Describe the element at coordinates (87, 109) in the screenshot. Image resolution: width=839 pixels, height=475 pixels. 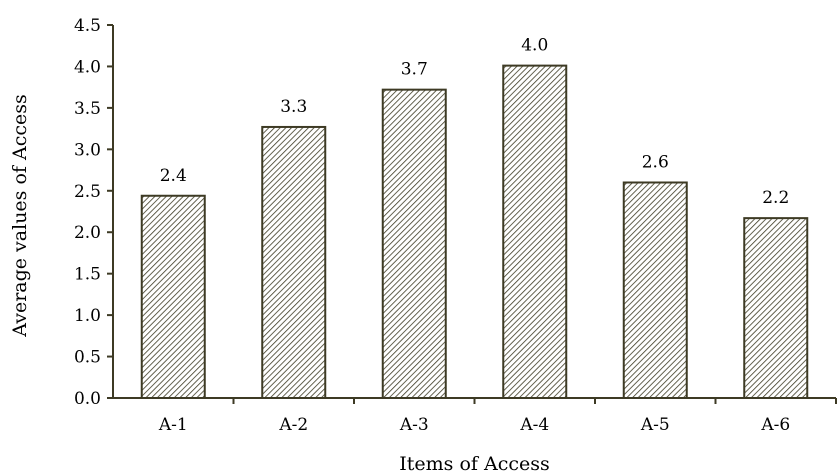
I see `y-tick-label: 3.5` at that location.